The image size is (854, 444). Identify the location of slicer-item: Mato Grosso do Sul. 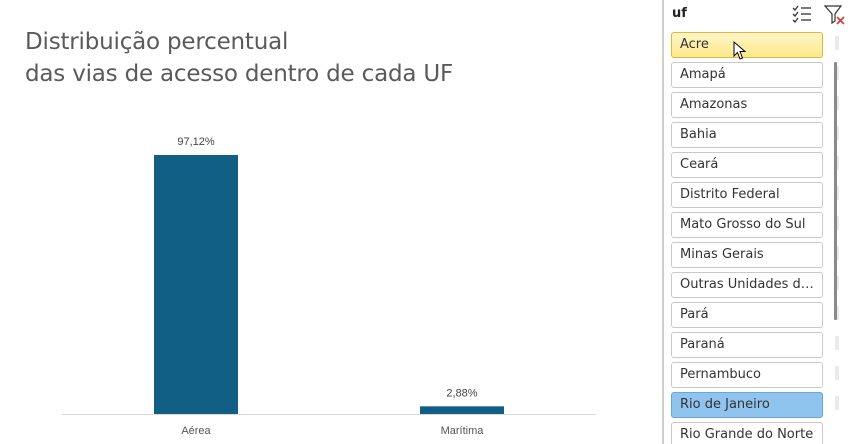
(747, 225).